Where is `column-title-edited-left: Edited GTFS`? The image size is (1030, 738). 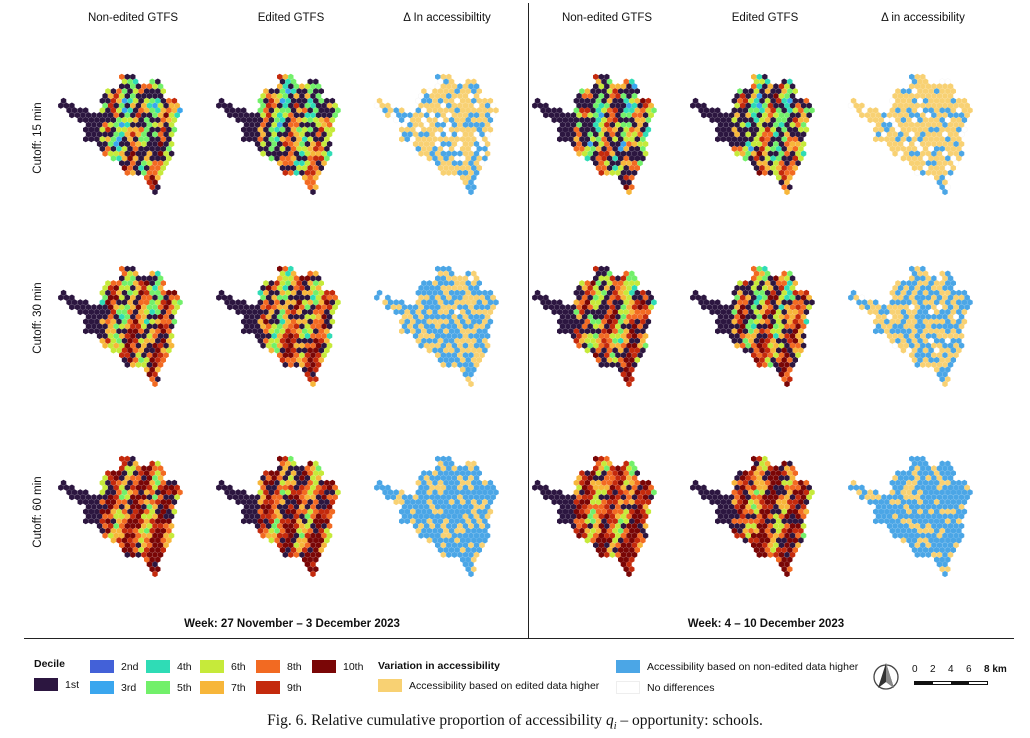
column-title-edited-left: Edited GTFS is located at coordinates (291, 18).